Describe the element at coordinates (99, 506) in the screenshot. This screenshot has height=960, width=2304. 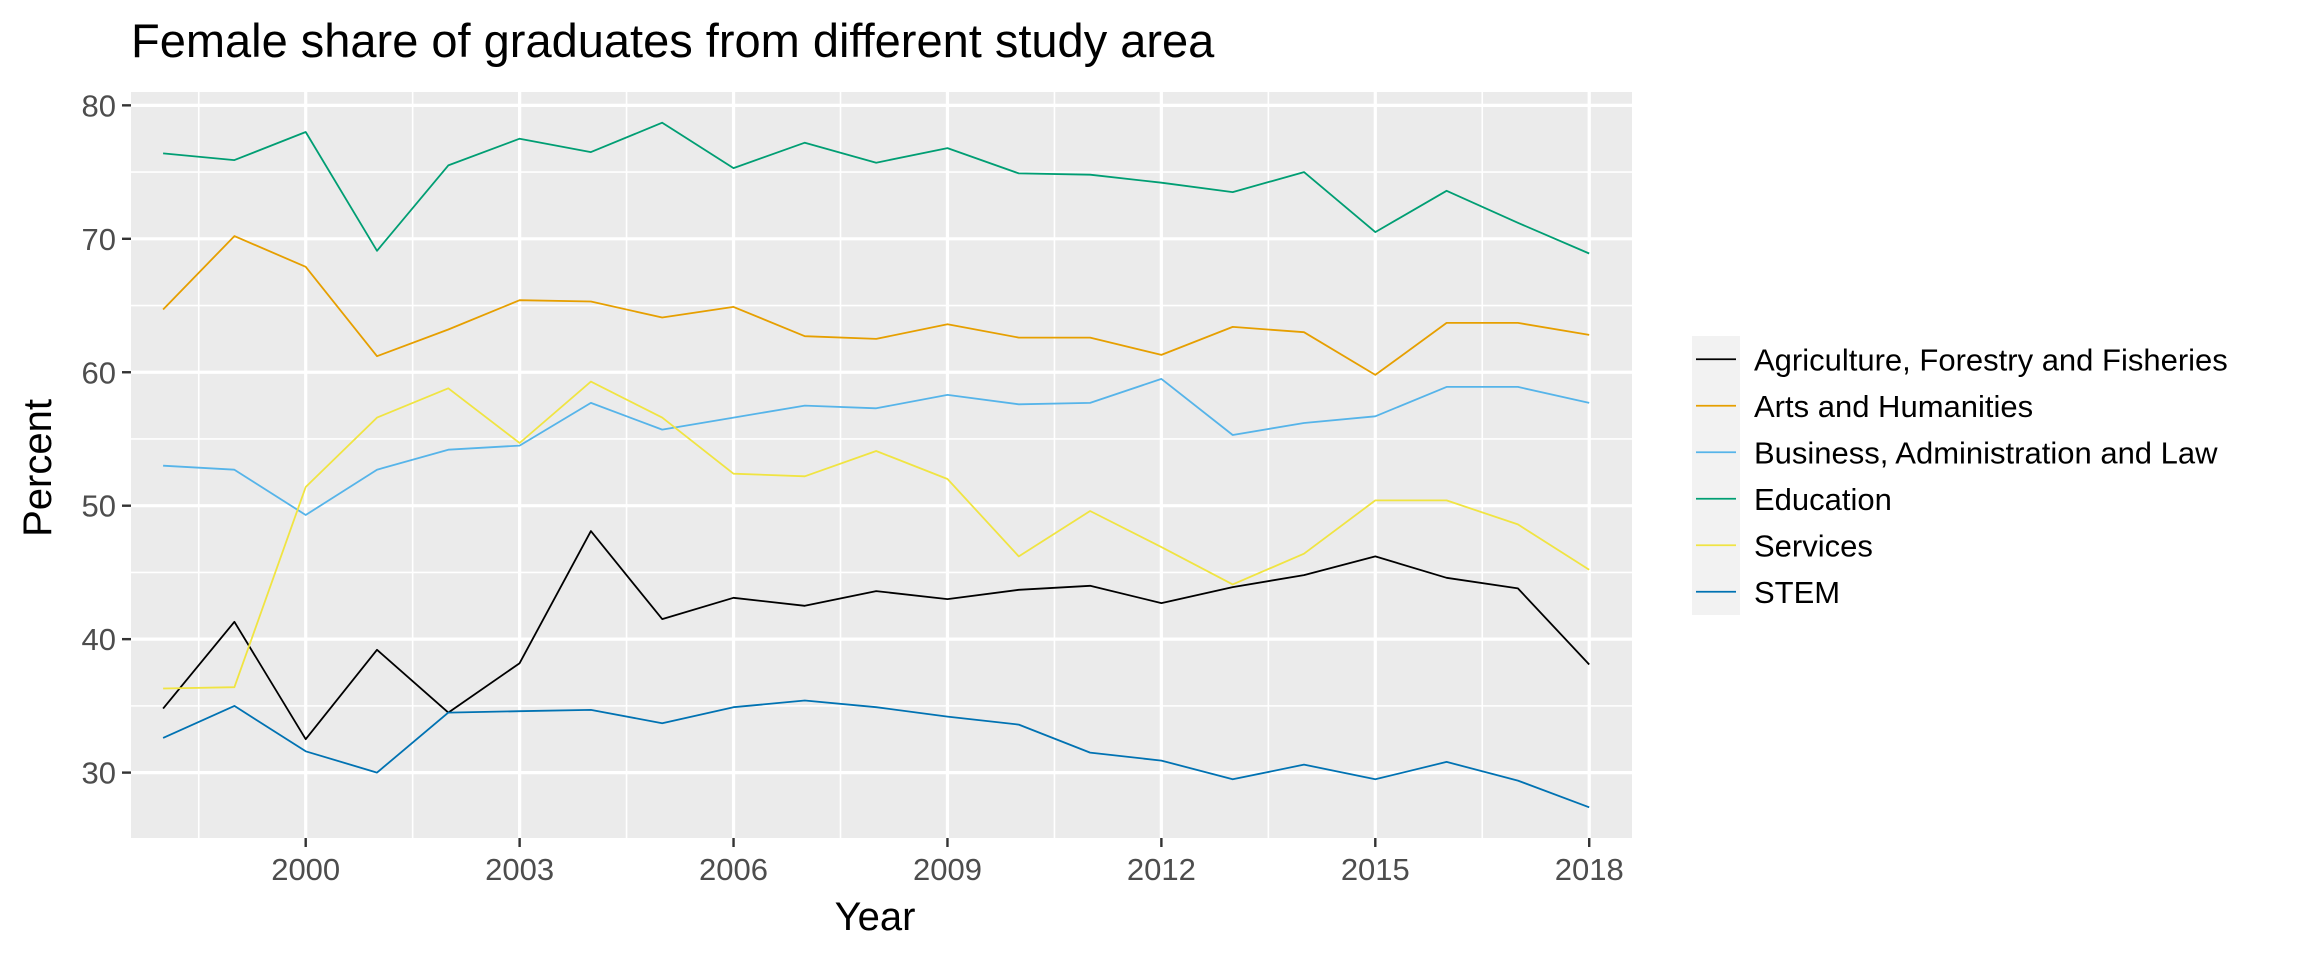
I see `y-tick-label: 50` at that location.